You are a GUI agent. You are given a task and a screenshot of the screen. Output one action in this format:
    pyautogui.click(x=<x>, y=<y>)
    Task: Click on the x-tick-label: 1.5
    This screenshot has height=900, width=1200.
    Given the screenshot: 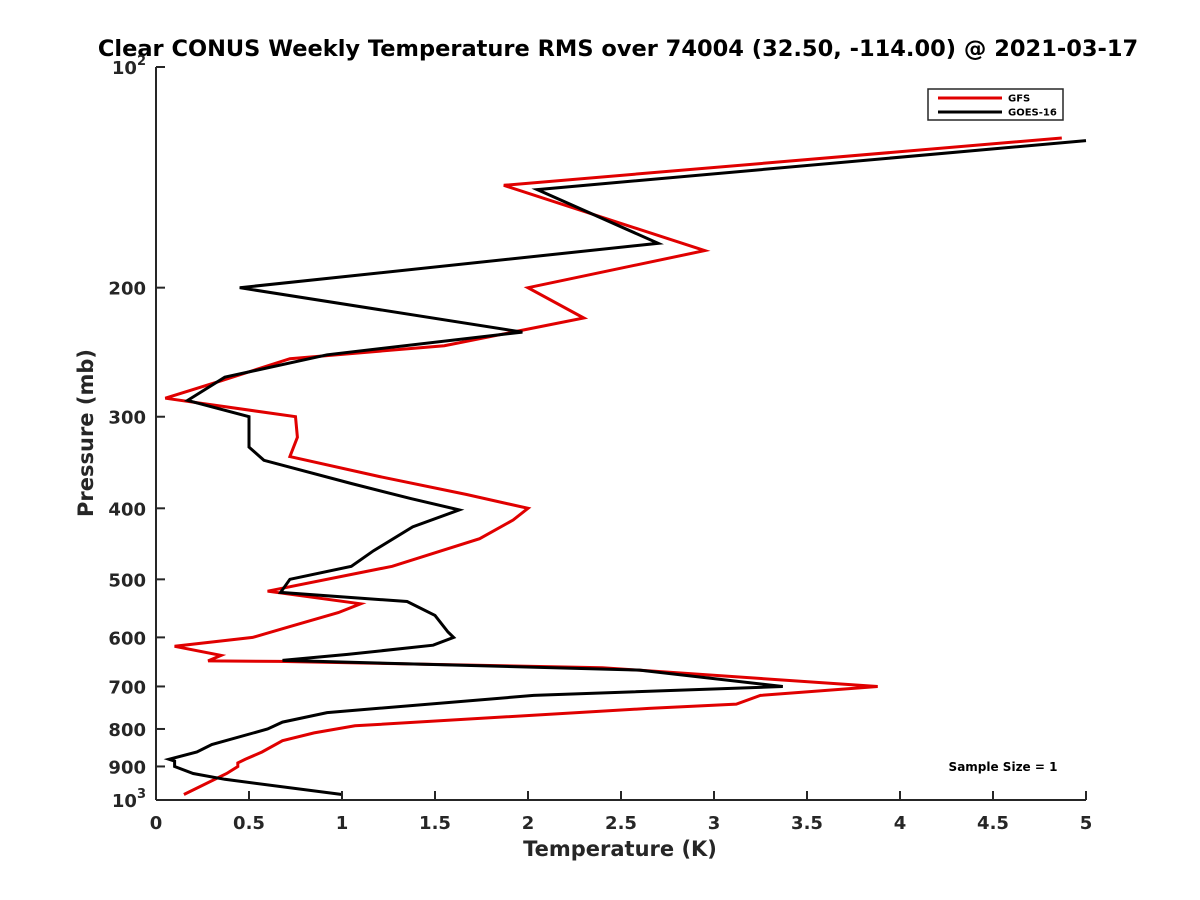 What is the action you would take?
    pyautogui.click(x=435, y=823)
    